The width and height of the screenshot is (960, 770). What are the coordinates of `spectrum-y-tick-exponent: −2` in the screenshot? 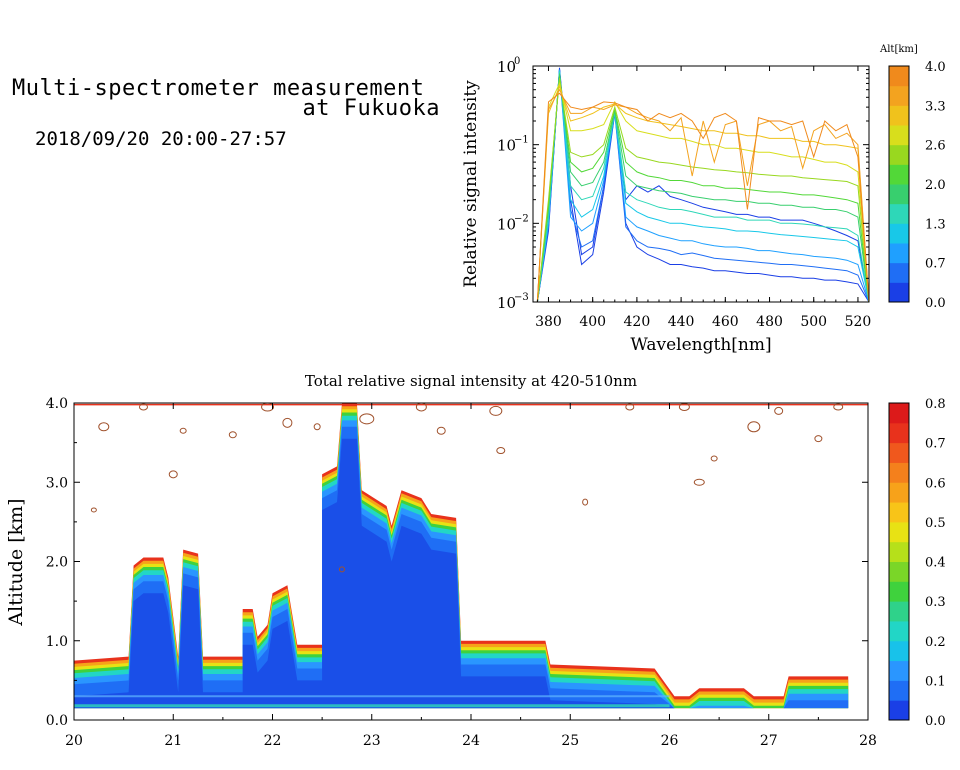 It's located at (521, 218).